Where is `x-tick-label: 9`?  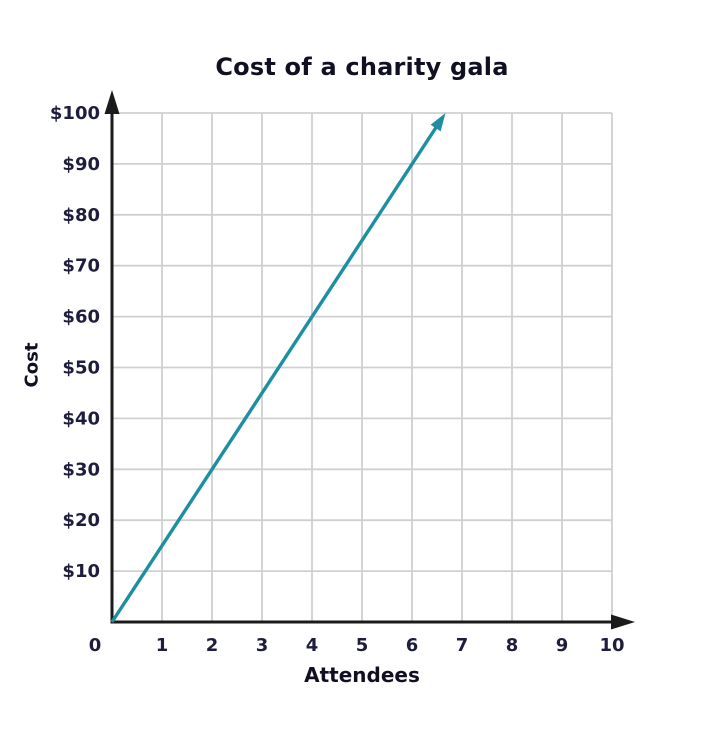
x-tick-label: 9 is located at coordinates (562, 645).